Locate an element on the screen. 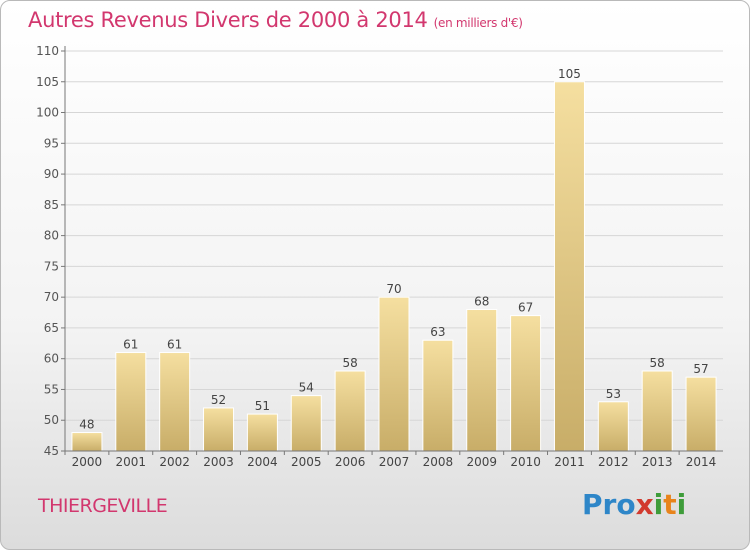  x-tick-label: 2006 is located at coordinates (350, 462).